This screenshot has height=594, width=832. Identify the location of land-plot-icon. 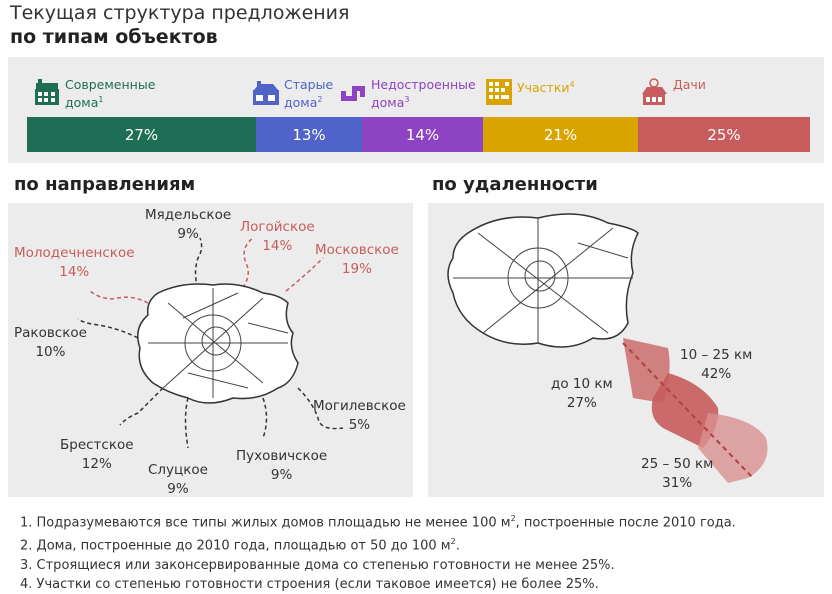
(499, 92).